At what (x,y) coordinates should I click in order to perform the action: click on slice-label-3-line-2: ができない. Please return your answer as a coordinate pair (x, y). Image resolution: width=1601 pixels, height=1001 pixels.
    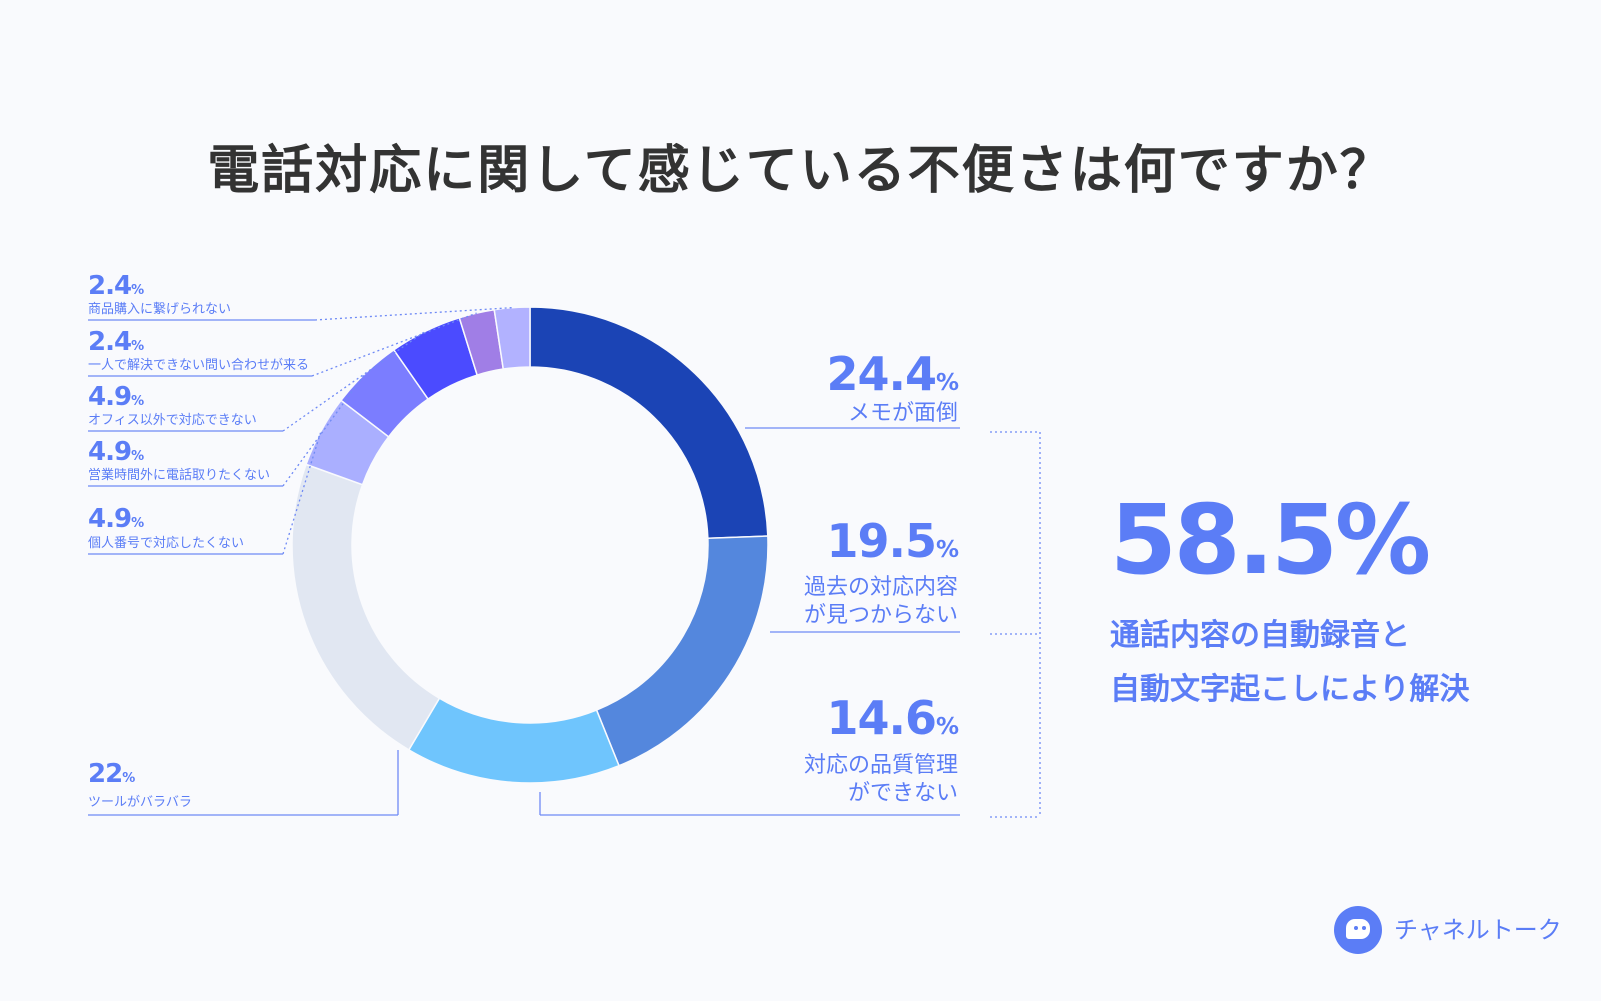
    Looking at the image, I should click on (903, 793).